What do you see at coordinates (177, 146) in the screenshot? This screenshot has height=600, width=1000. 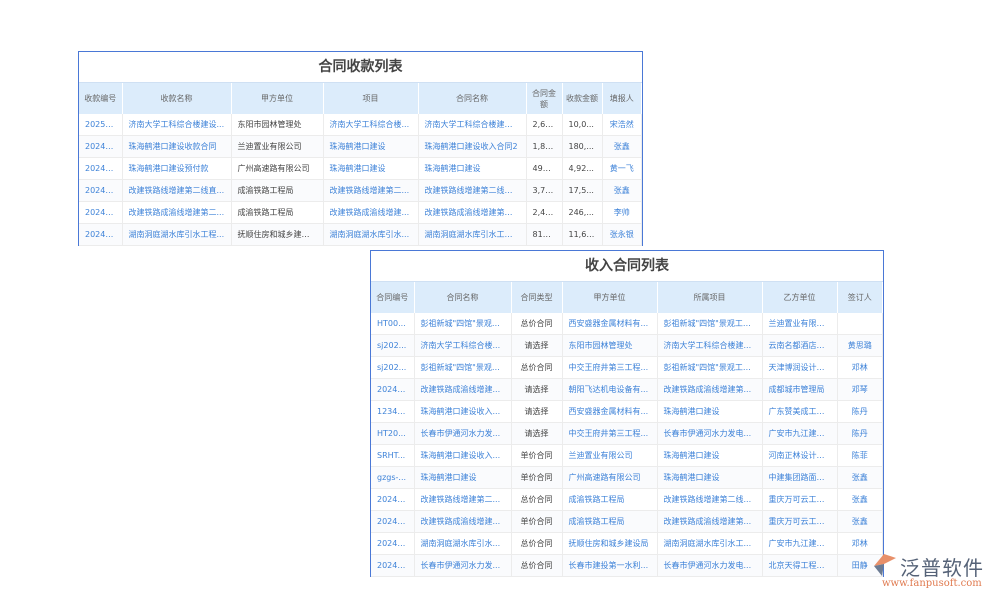 I see `table-cell: 珠海鹤港口建设收款合同` at bounding box center [177, 146].